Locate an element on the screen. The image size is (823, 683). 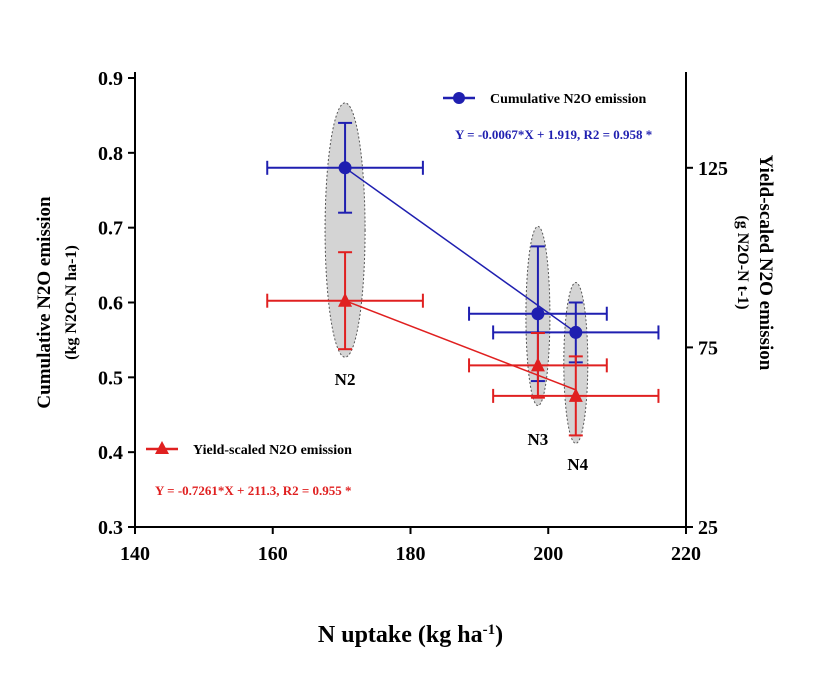
x-tick-label: 200 is located at coordinates (548, 554).